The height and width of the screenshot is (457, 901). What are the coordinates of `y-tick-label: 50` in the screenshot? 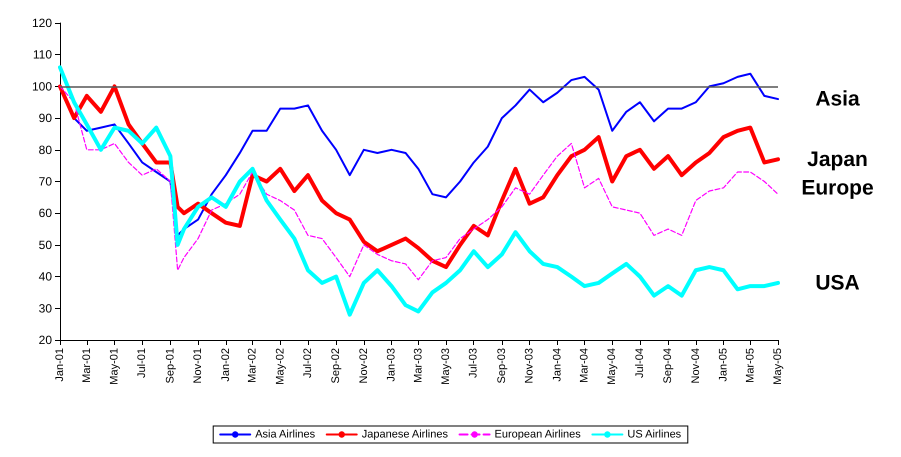 It's located at (45, 245).